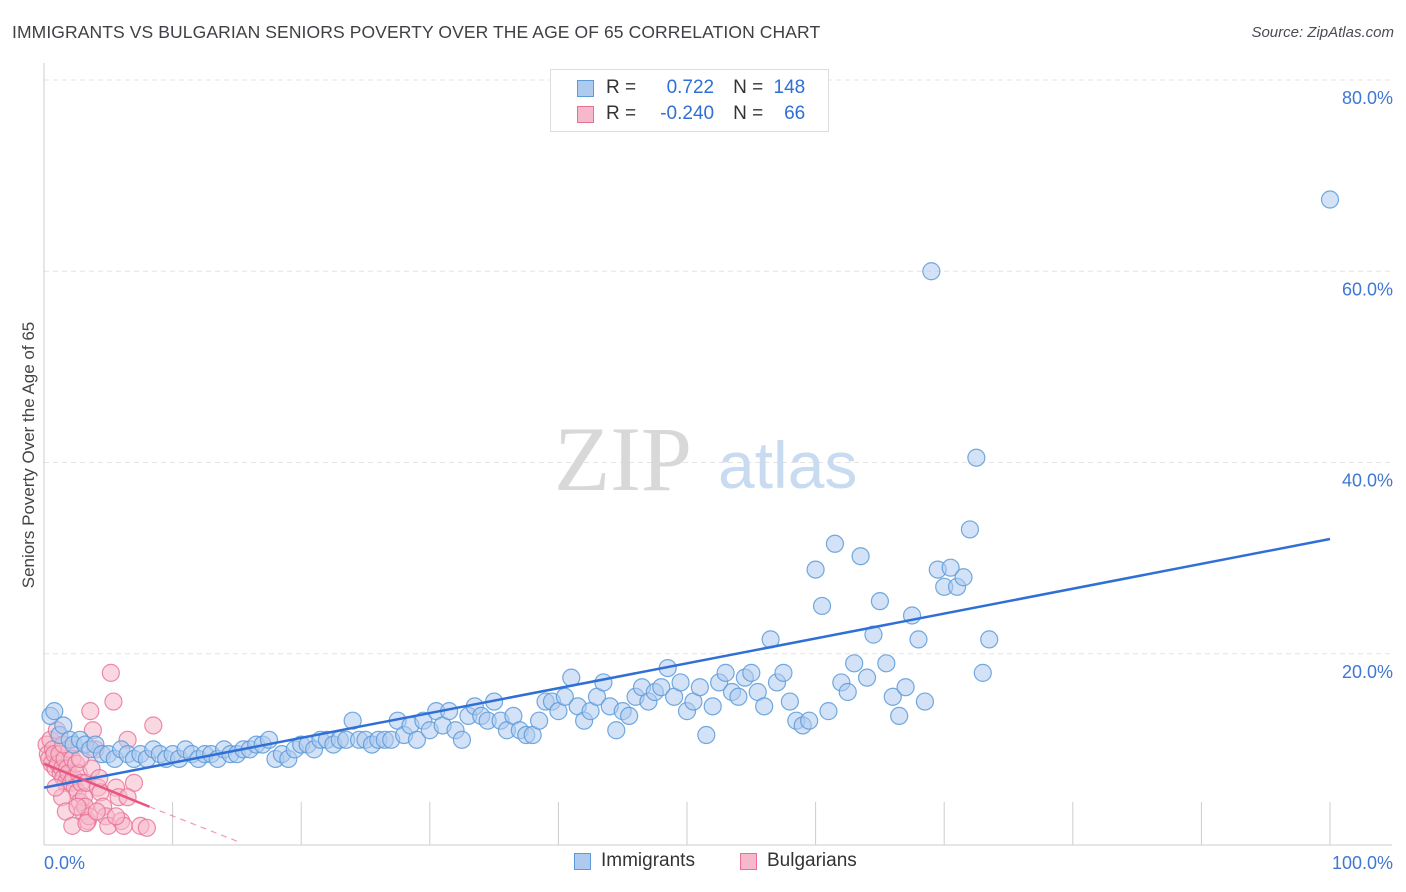 This screenshot has width=1406, height=892. What do you see at coordinates (787, 465) in the screenshot?
I see `watermark-atlas: atlas` at bounding box center [787, 465].